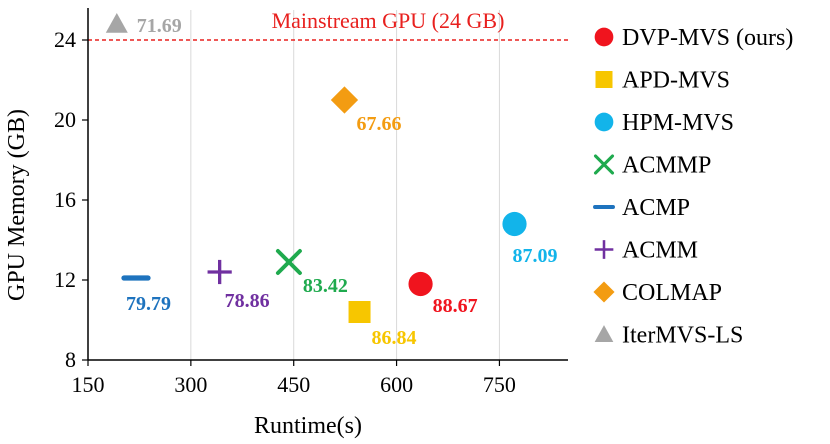 The image size is (830, 444). What do you see at coordinates (359, 312) in the screenshot?
I see `point-apd-mvs` at bounding box center [359, 312].